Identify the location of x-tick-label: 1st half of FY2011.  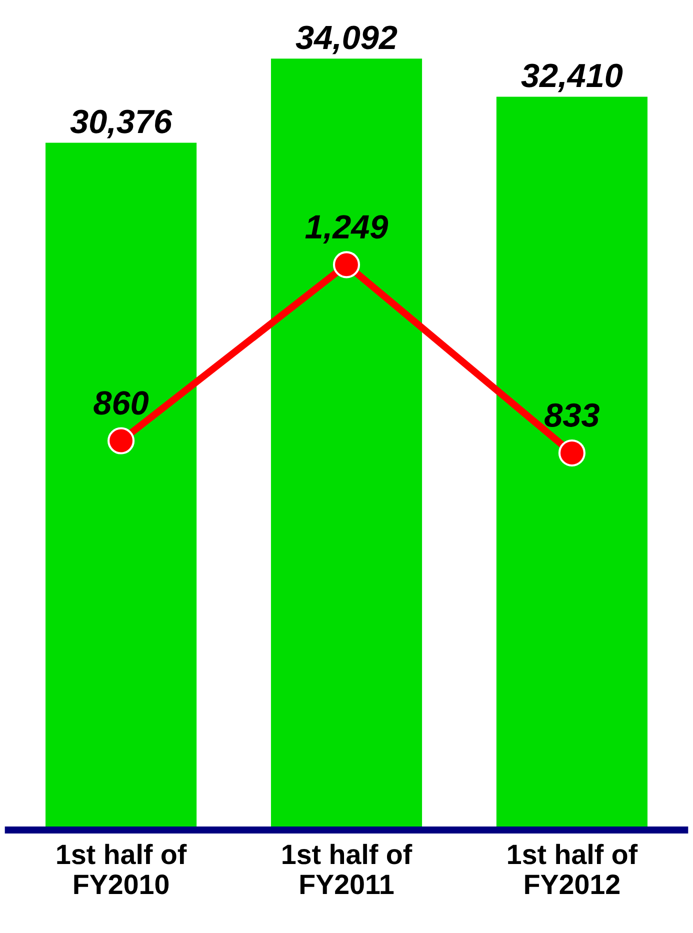
(347, 869).